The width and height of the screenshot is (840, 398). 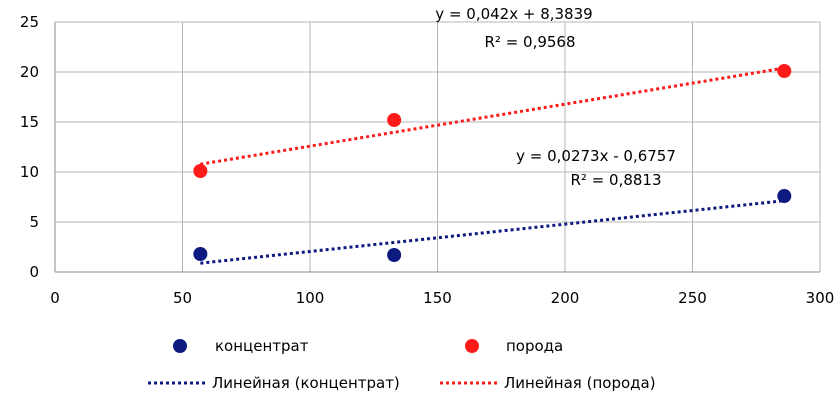 I want to click on x-tick-label: 300, so click(x=820, y=298).